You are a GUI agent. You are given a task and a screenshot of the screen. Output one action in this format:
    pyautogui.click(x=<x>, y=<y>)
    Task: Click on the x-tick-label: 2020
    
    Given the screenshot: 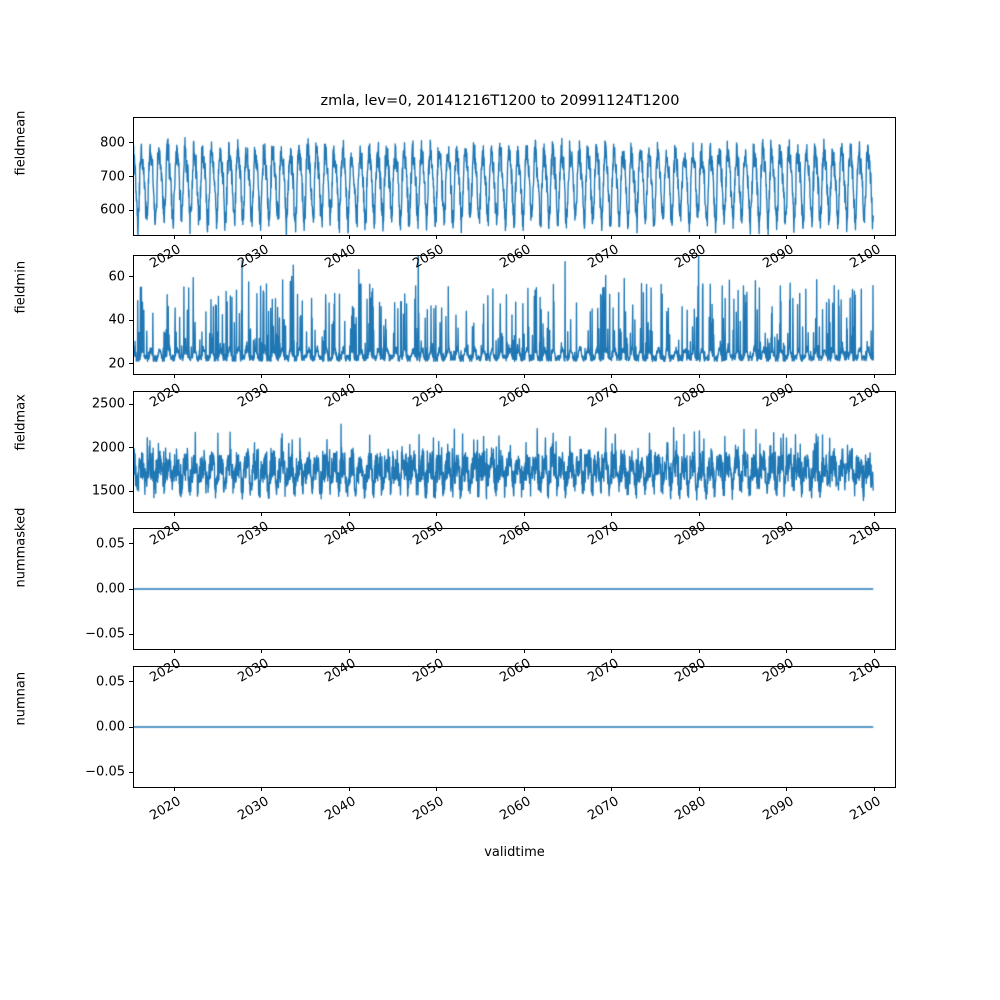 What is the action you would take?
    pyautogui.click(x=165, y=809)
    